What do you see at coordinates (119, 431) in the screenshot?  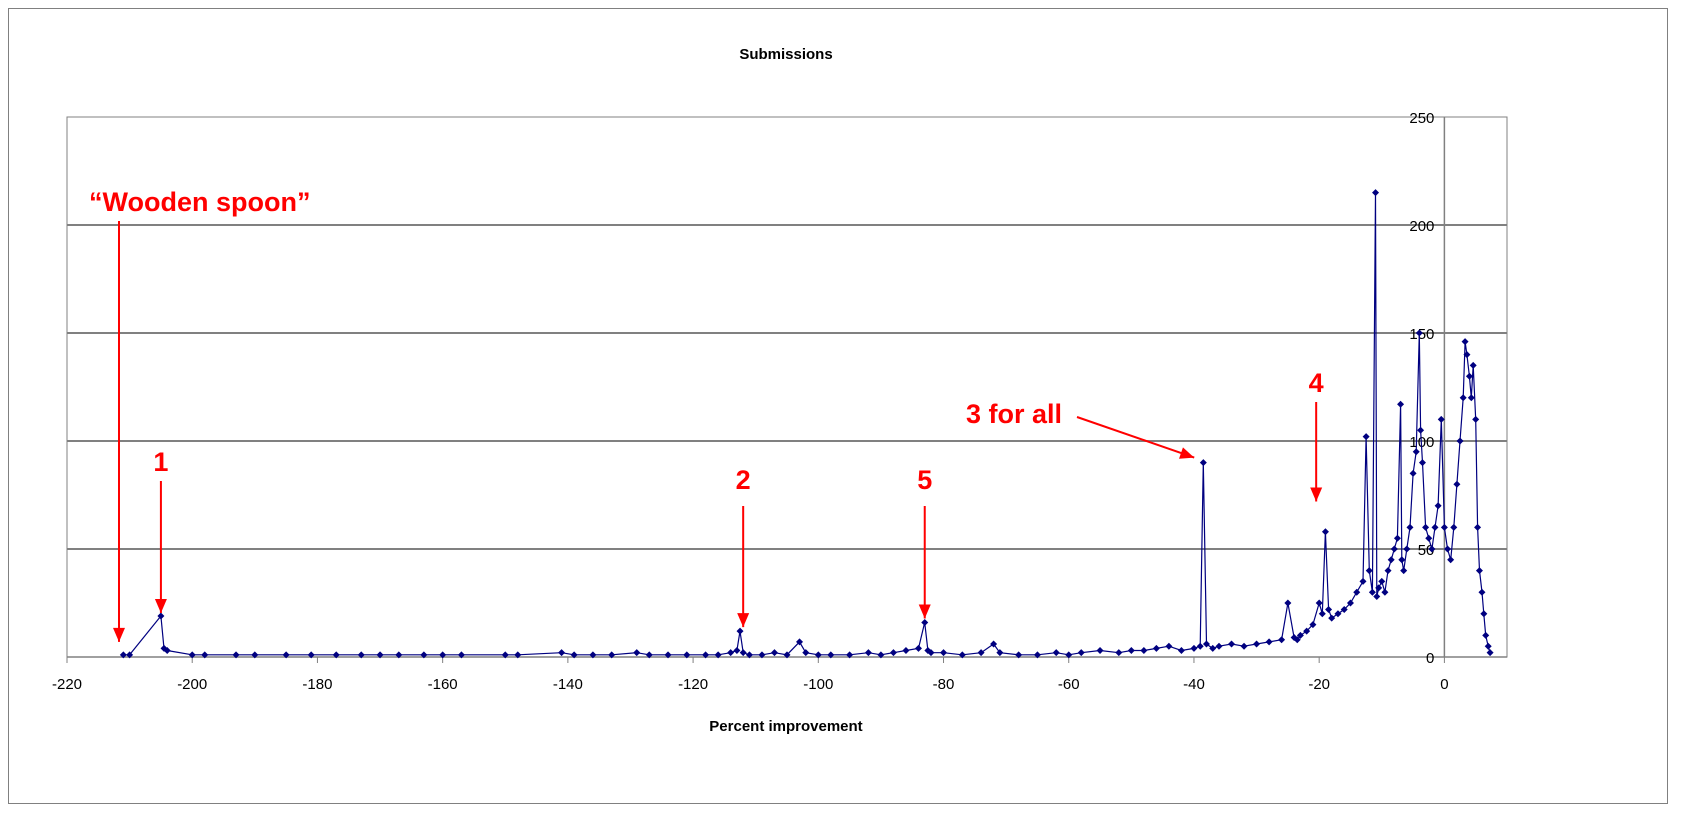 I see `arrow-wooden-spoon` at bounding box center [119, 431].